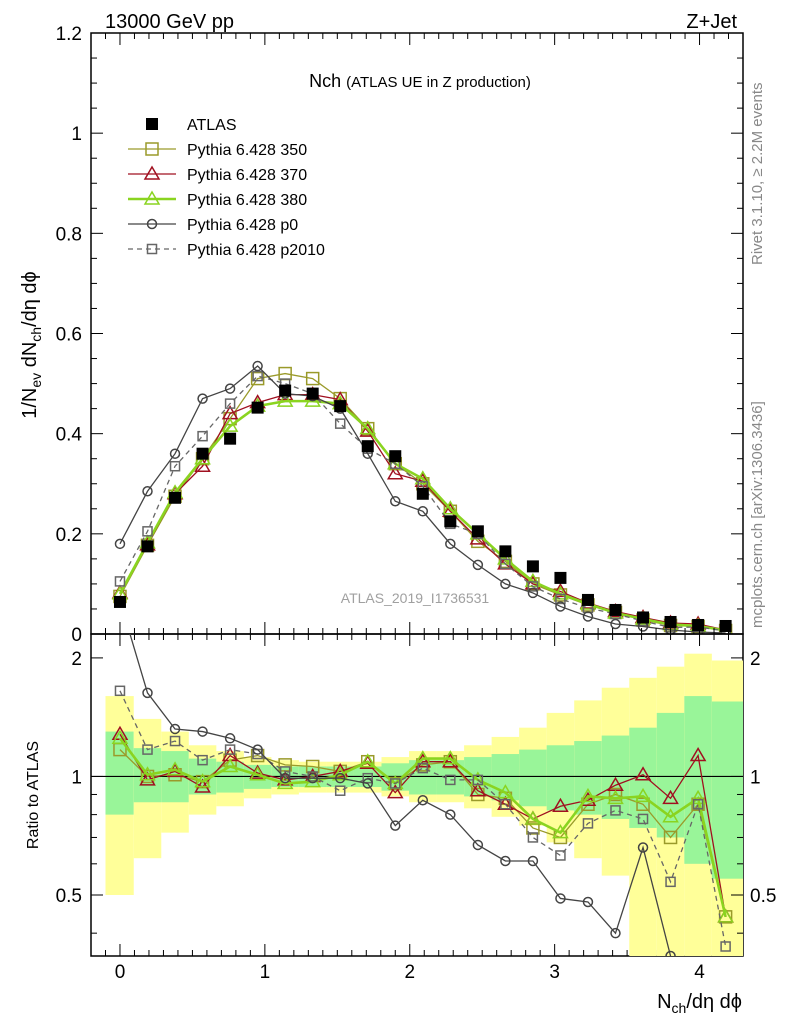 This screenshot has width=786, height=1024. Describe the element at coordinates (247, 200) in the screenshot. I see `legend-label-pythia-6-428-380: Pythia 6.428 380` at that location.